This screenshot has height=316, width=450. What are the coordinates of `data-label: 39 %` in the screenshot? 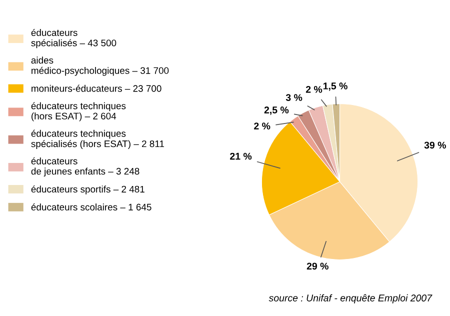 It's located at (435, 145).